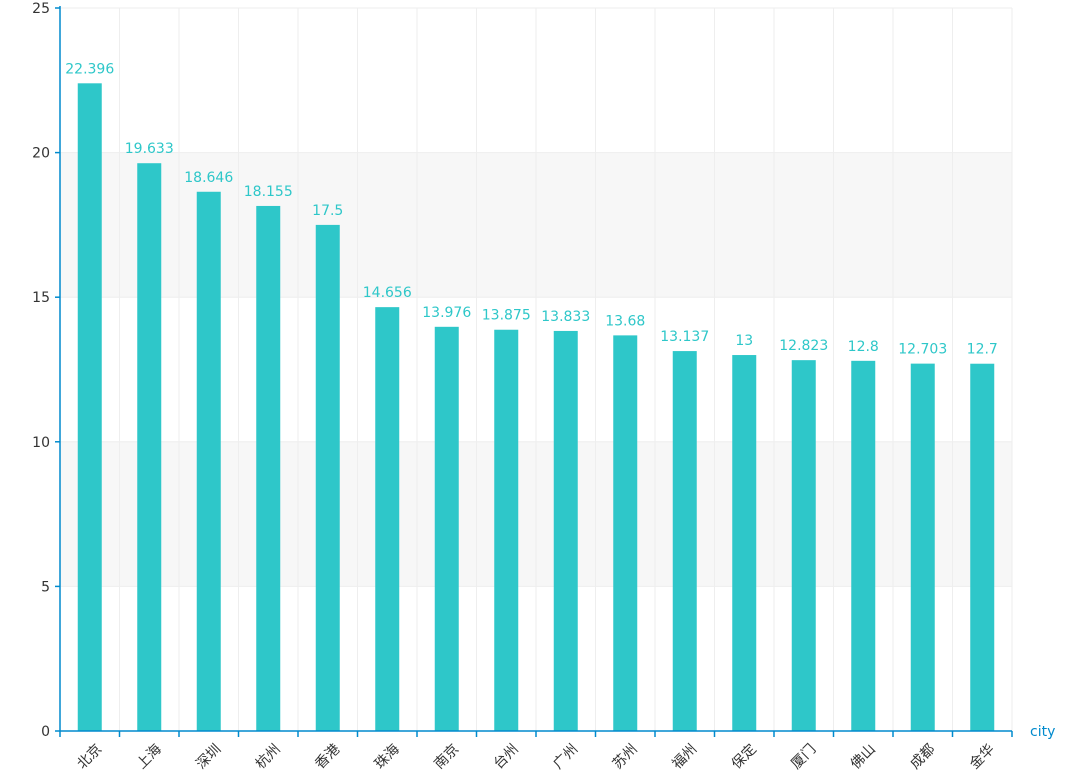 This screenshot has height=776, width=1086. I want to click on x-tick-label: 金华, so click(982, 756).